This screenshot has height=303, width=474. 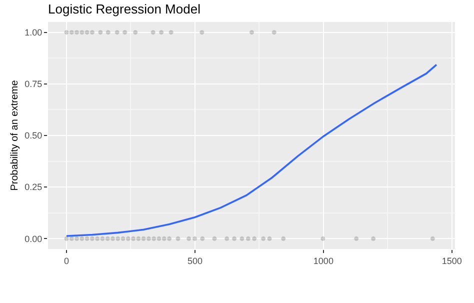 I want to click on y-tick-label: 0.00, so click(x=33, y=239).